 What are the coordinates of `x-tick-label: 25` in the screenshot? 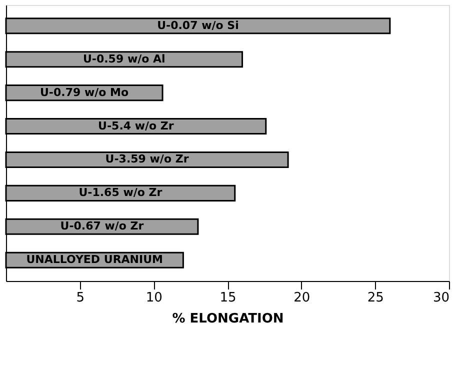 It's located at (375, 298).